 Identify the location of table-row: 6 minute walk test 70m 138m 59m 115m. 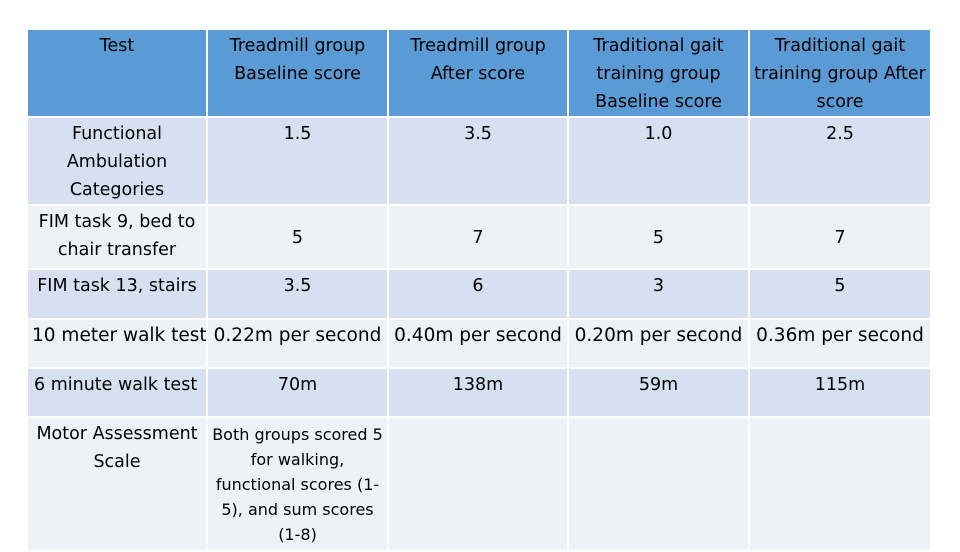
(479, 392).